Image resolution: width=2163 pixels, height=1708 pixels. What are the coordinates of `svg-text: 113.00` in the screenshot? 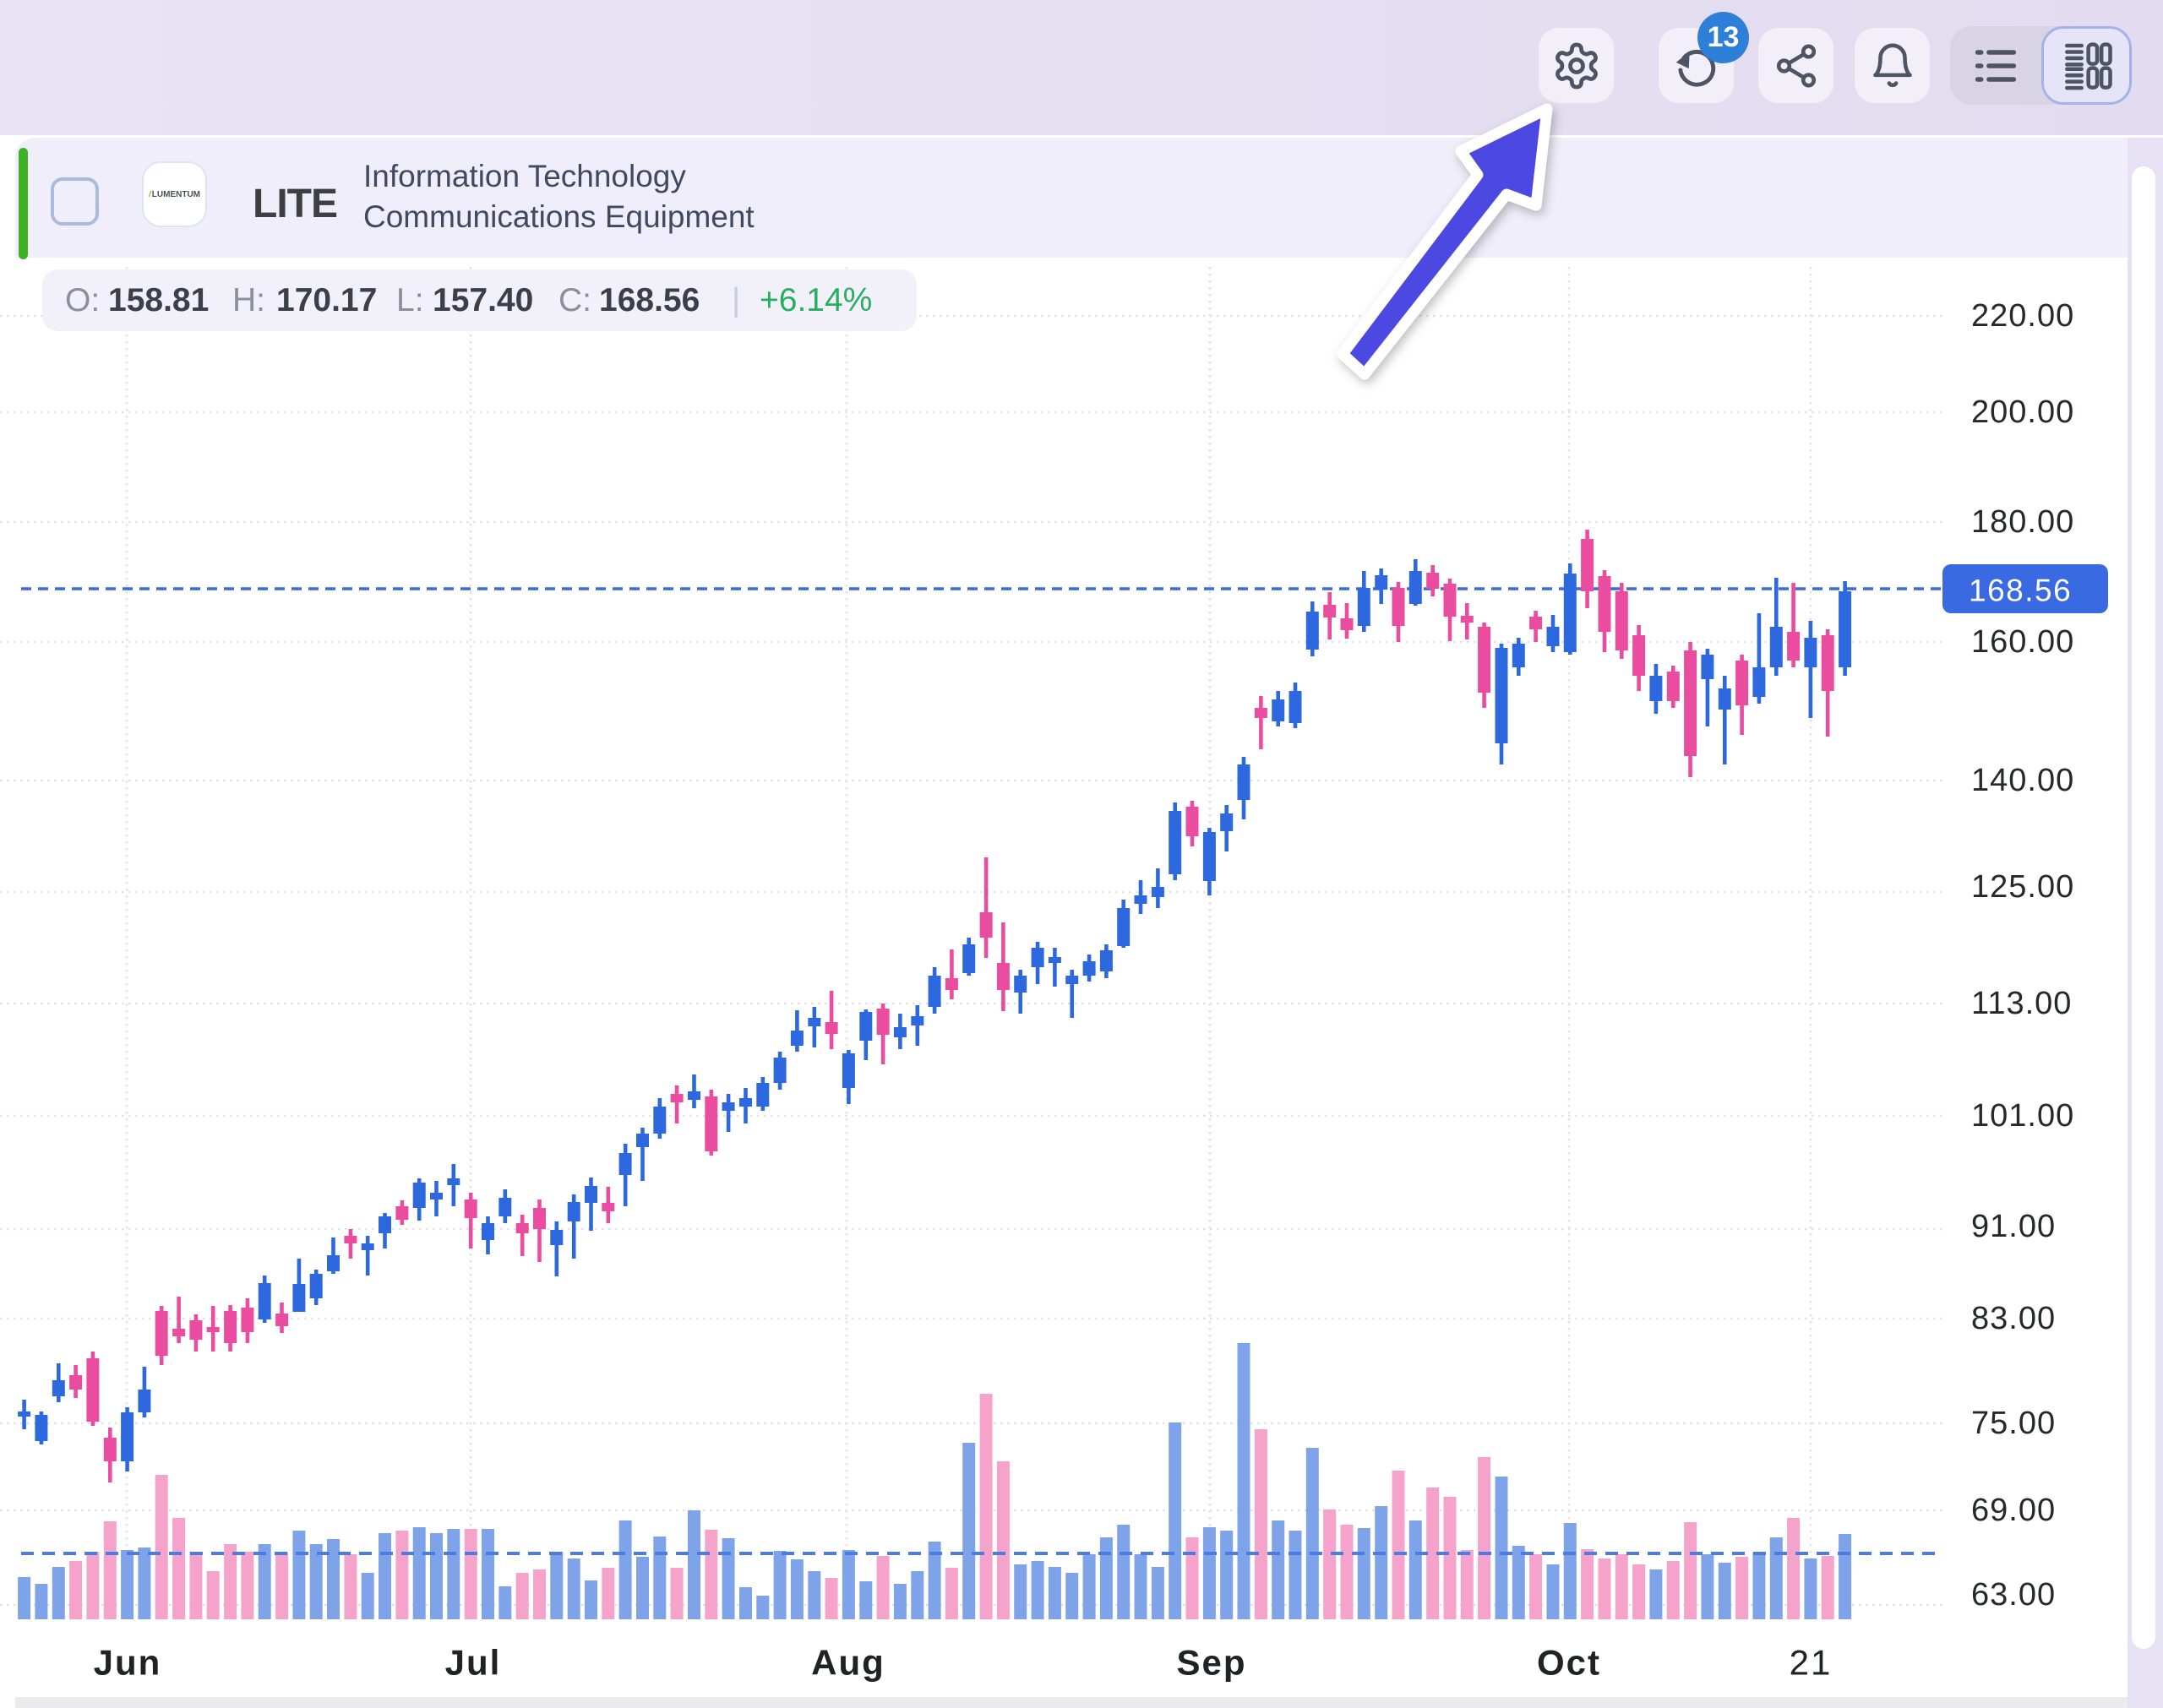 It's located at (2021, 1004).